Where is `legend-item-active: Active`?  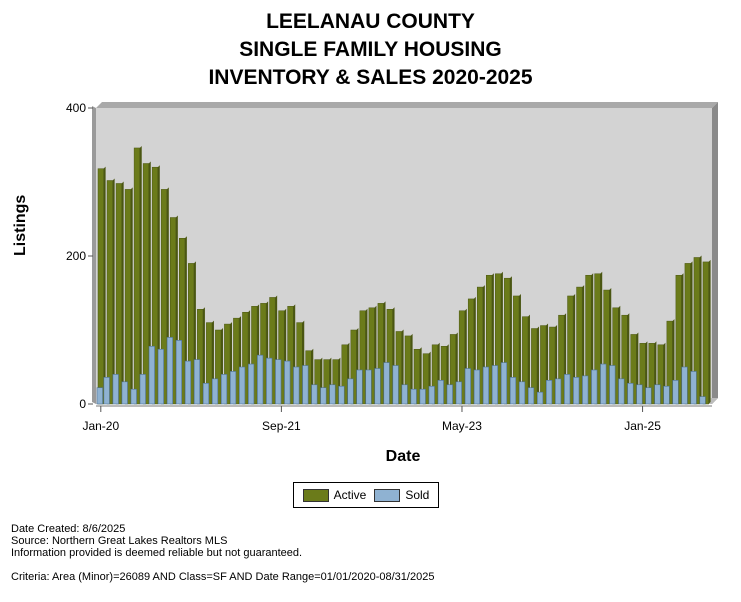 legend-item-active: Active is located at coordinates (334, 495).